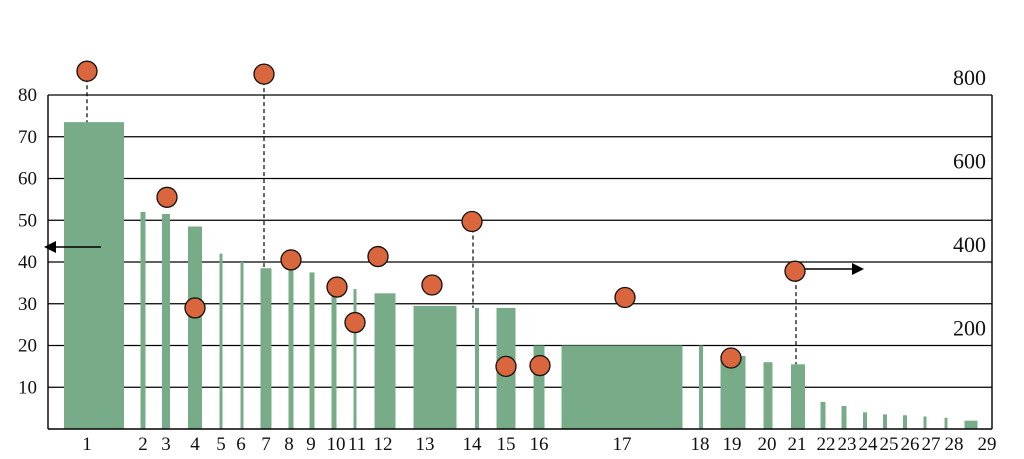 The width and height of the screenshot is (1024, 459). I want to click on x-tick-28: 28, so click(954, 444).